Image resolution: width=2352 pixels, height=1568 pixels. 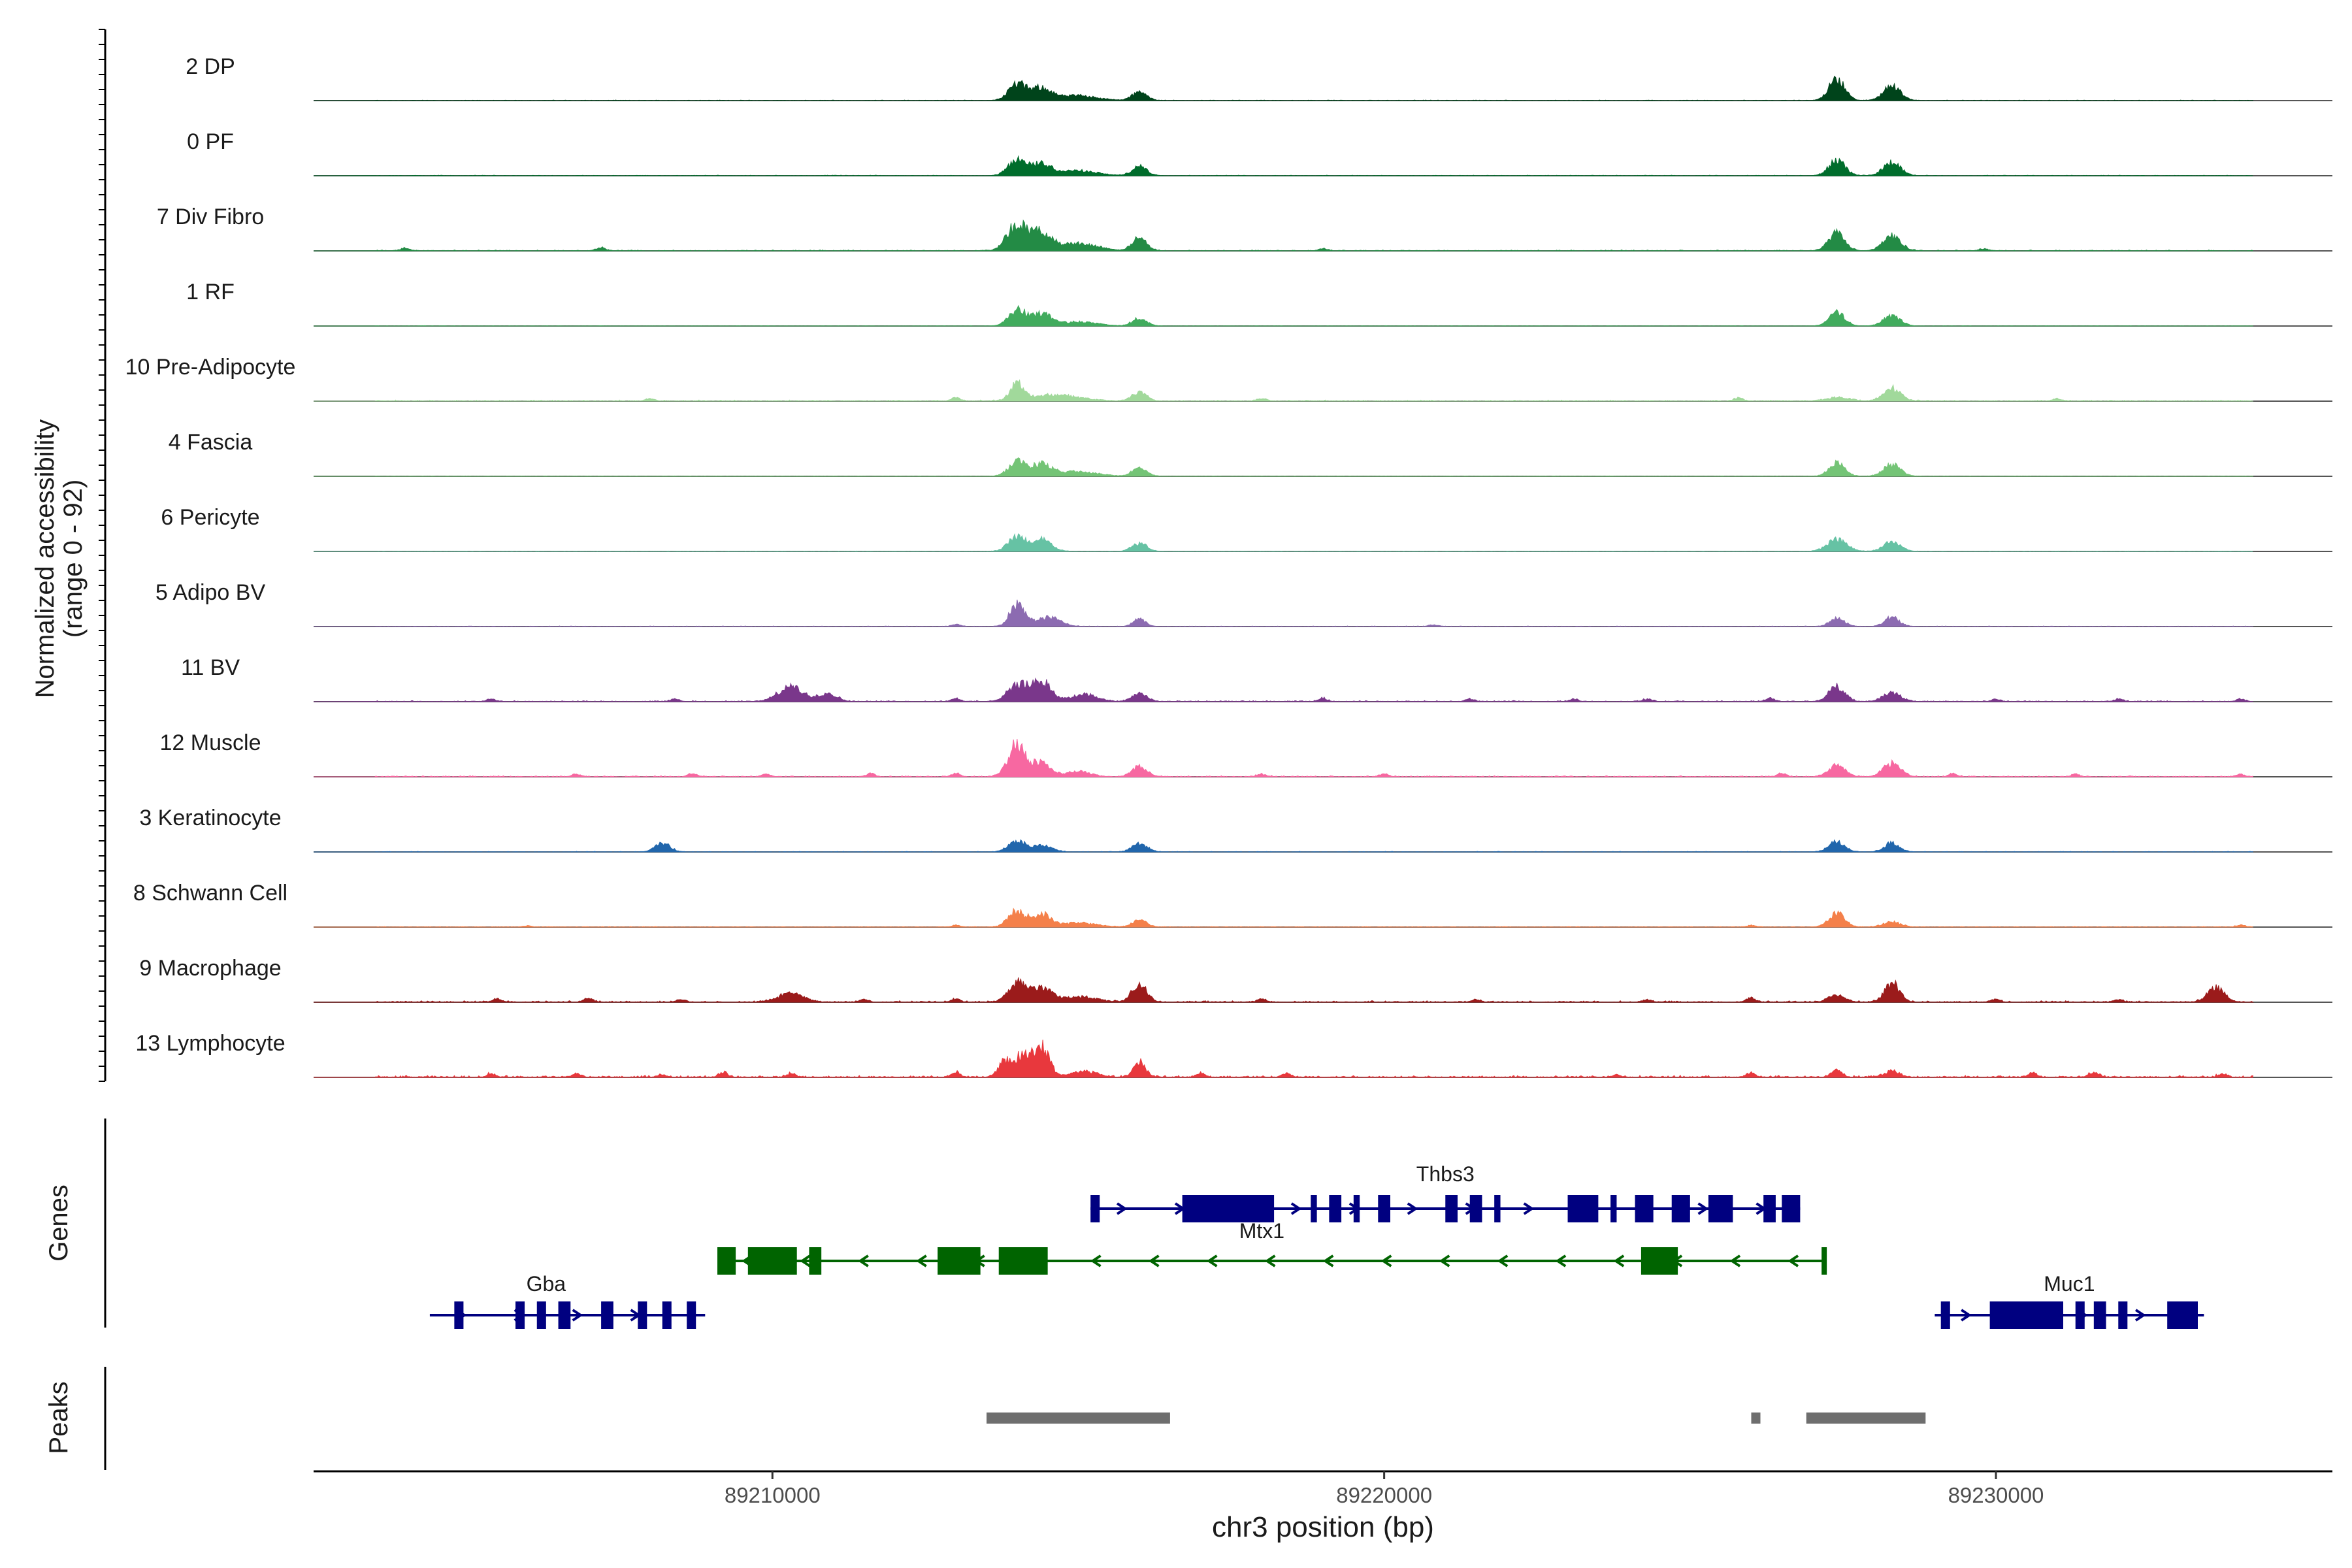 What do you see at coordinates (210, 292) in the screenshot?
I see `track-label: 1 RF` at bounding box center [210, 292].